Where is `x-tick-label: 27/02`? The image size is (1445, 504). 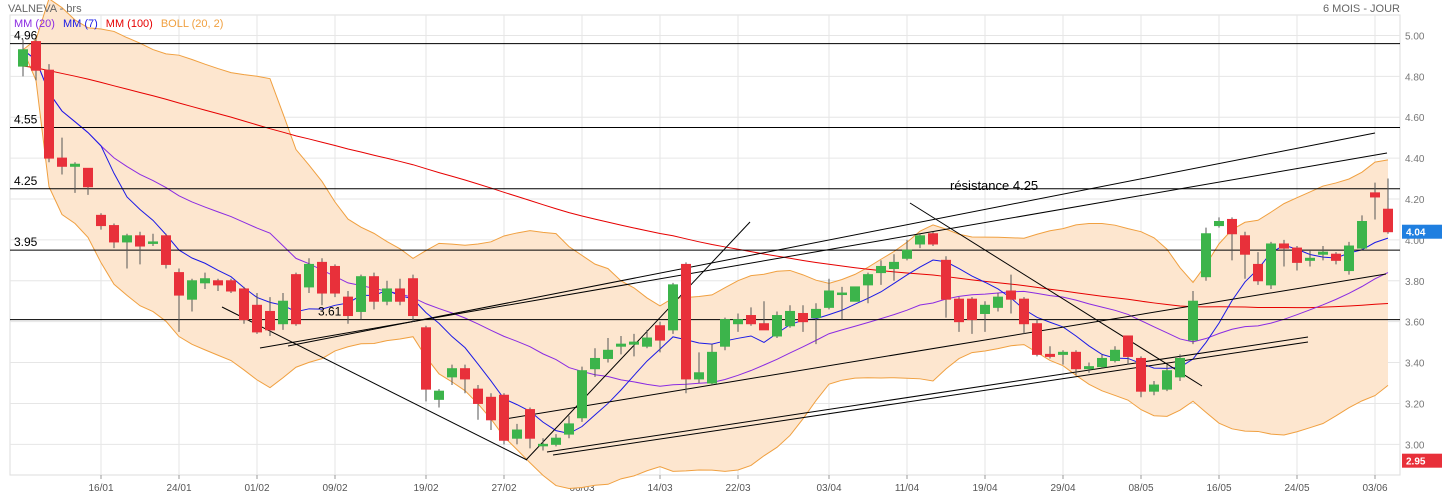
x-tick-label: 27/02 is located at coordinates (503, 488).